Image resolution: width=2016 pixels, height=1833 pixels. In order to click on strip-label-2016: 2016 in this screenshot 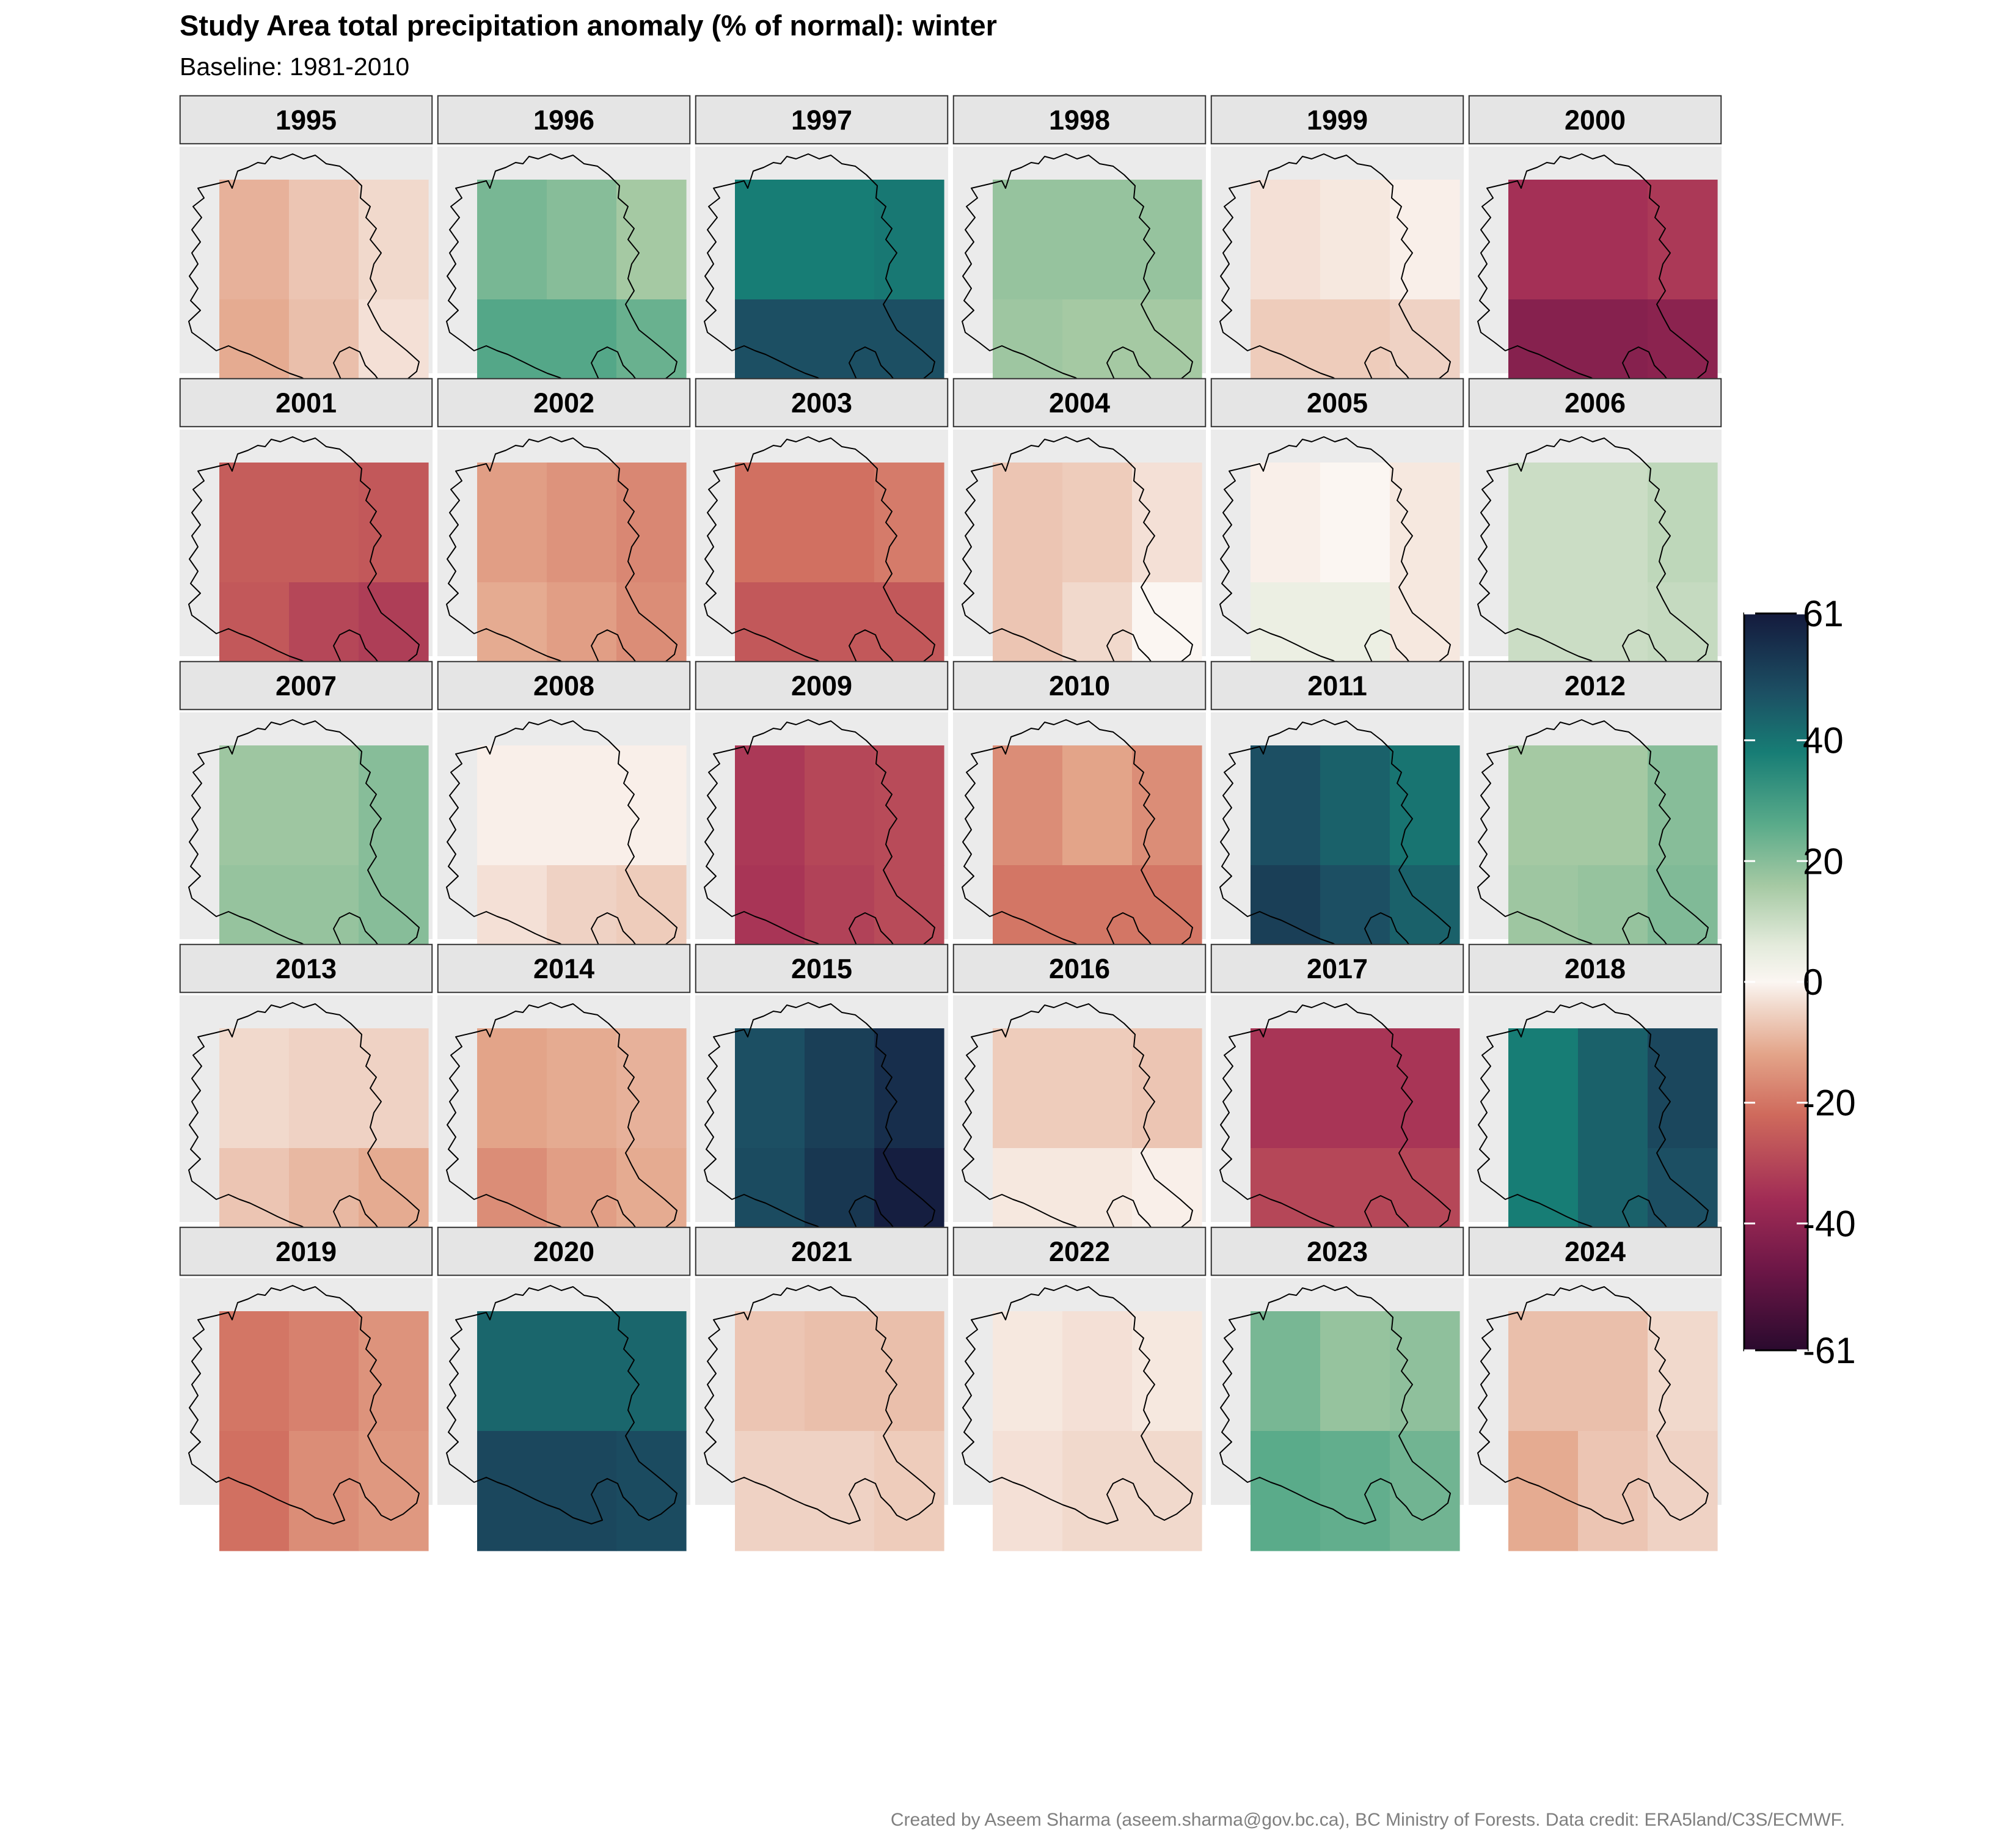, I will do `click(1079, 968)`.